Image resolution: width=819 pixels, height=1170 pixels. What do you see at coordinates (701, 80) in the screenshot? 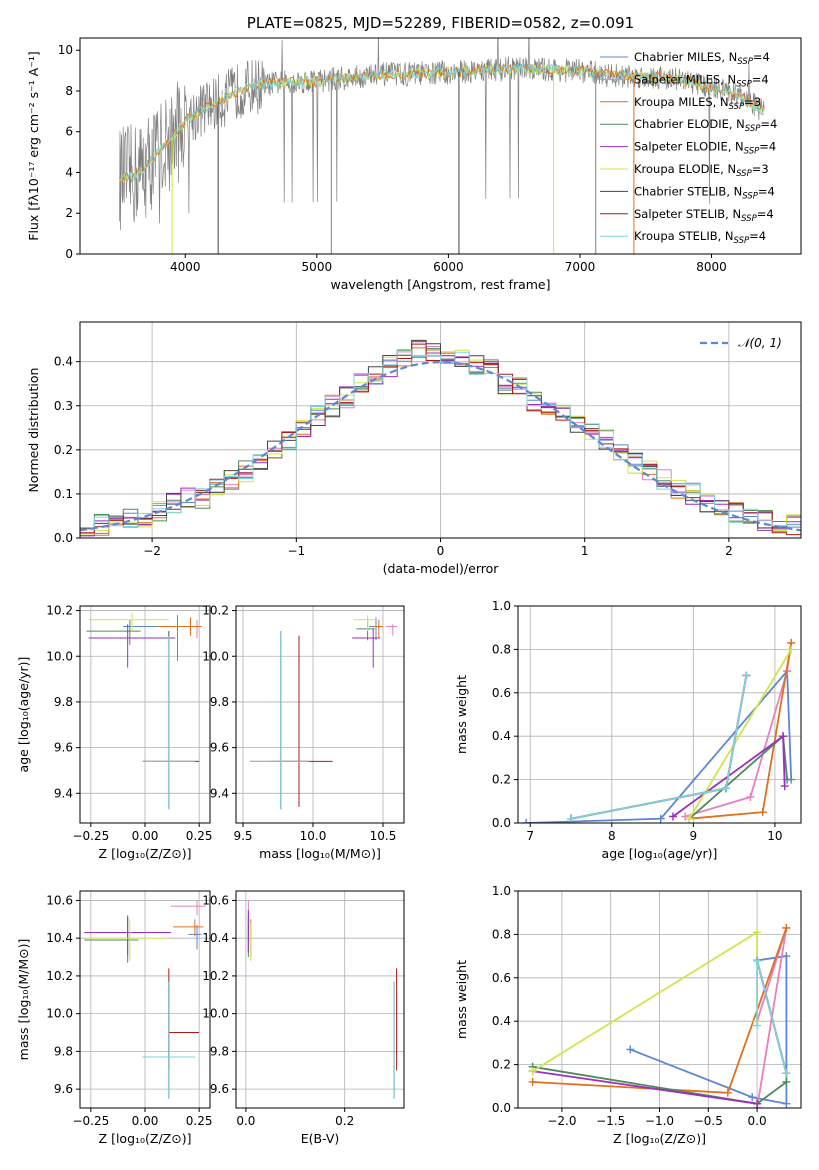
I see `legend-entry: Salpeter MILES, NSSP=4` at bounding box center [701, 80].